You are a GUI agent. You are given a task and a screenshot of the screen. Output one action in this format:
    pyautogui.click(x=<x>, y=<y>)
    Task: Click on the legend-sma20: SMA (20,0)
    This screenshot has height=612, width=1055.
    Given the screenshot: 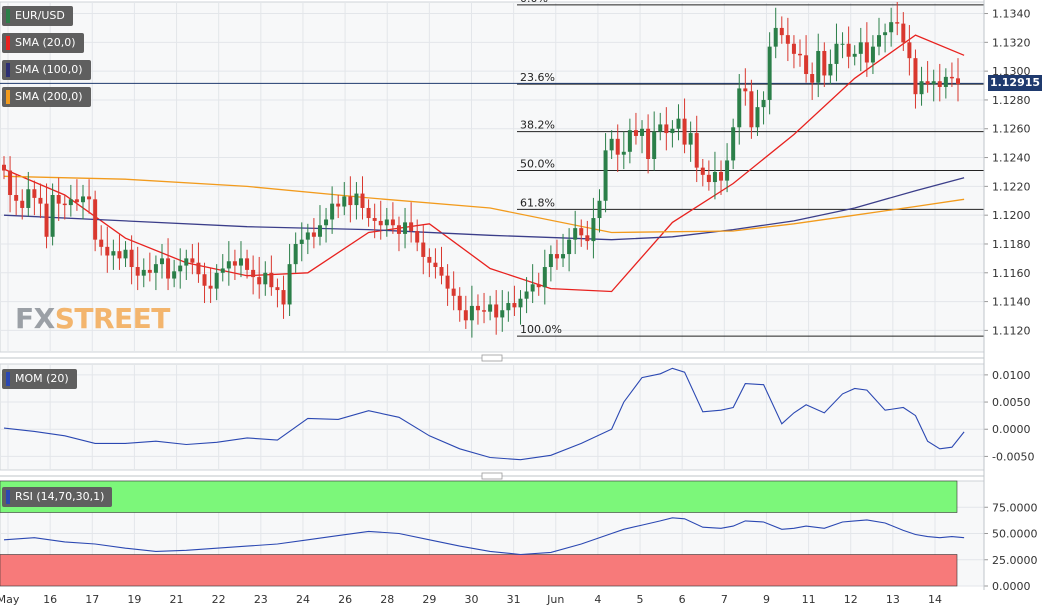 What is the action you would take?
    pyautogui.click(x=43, y=43)
    